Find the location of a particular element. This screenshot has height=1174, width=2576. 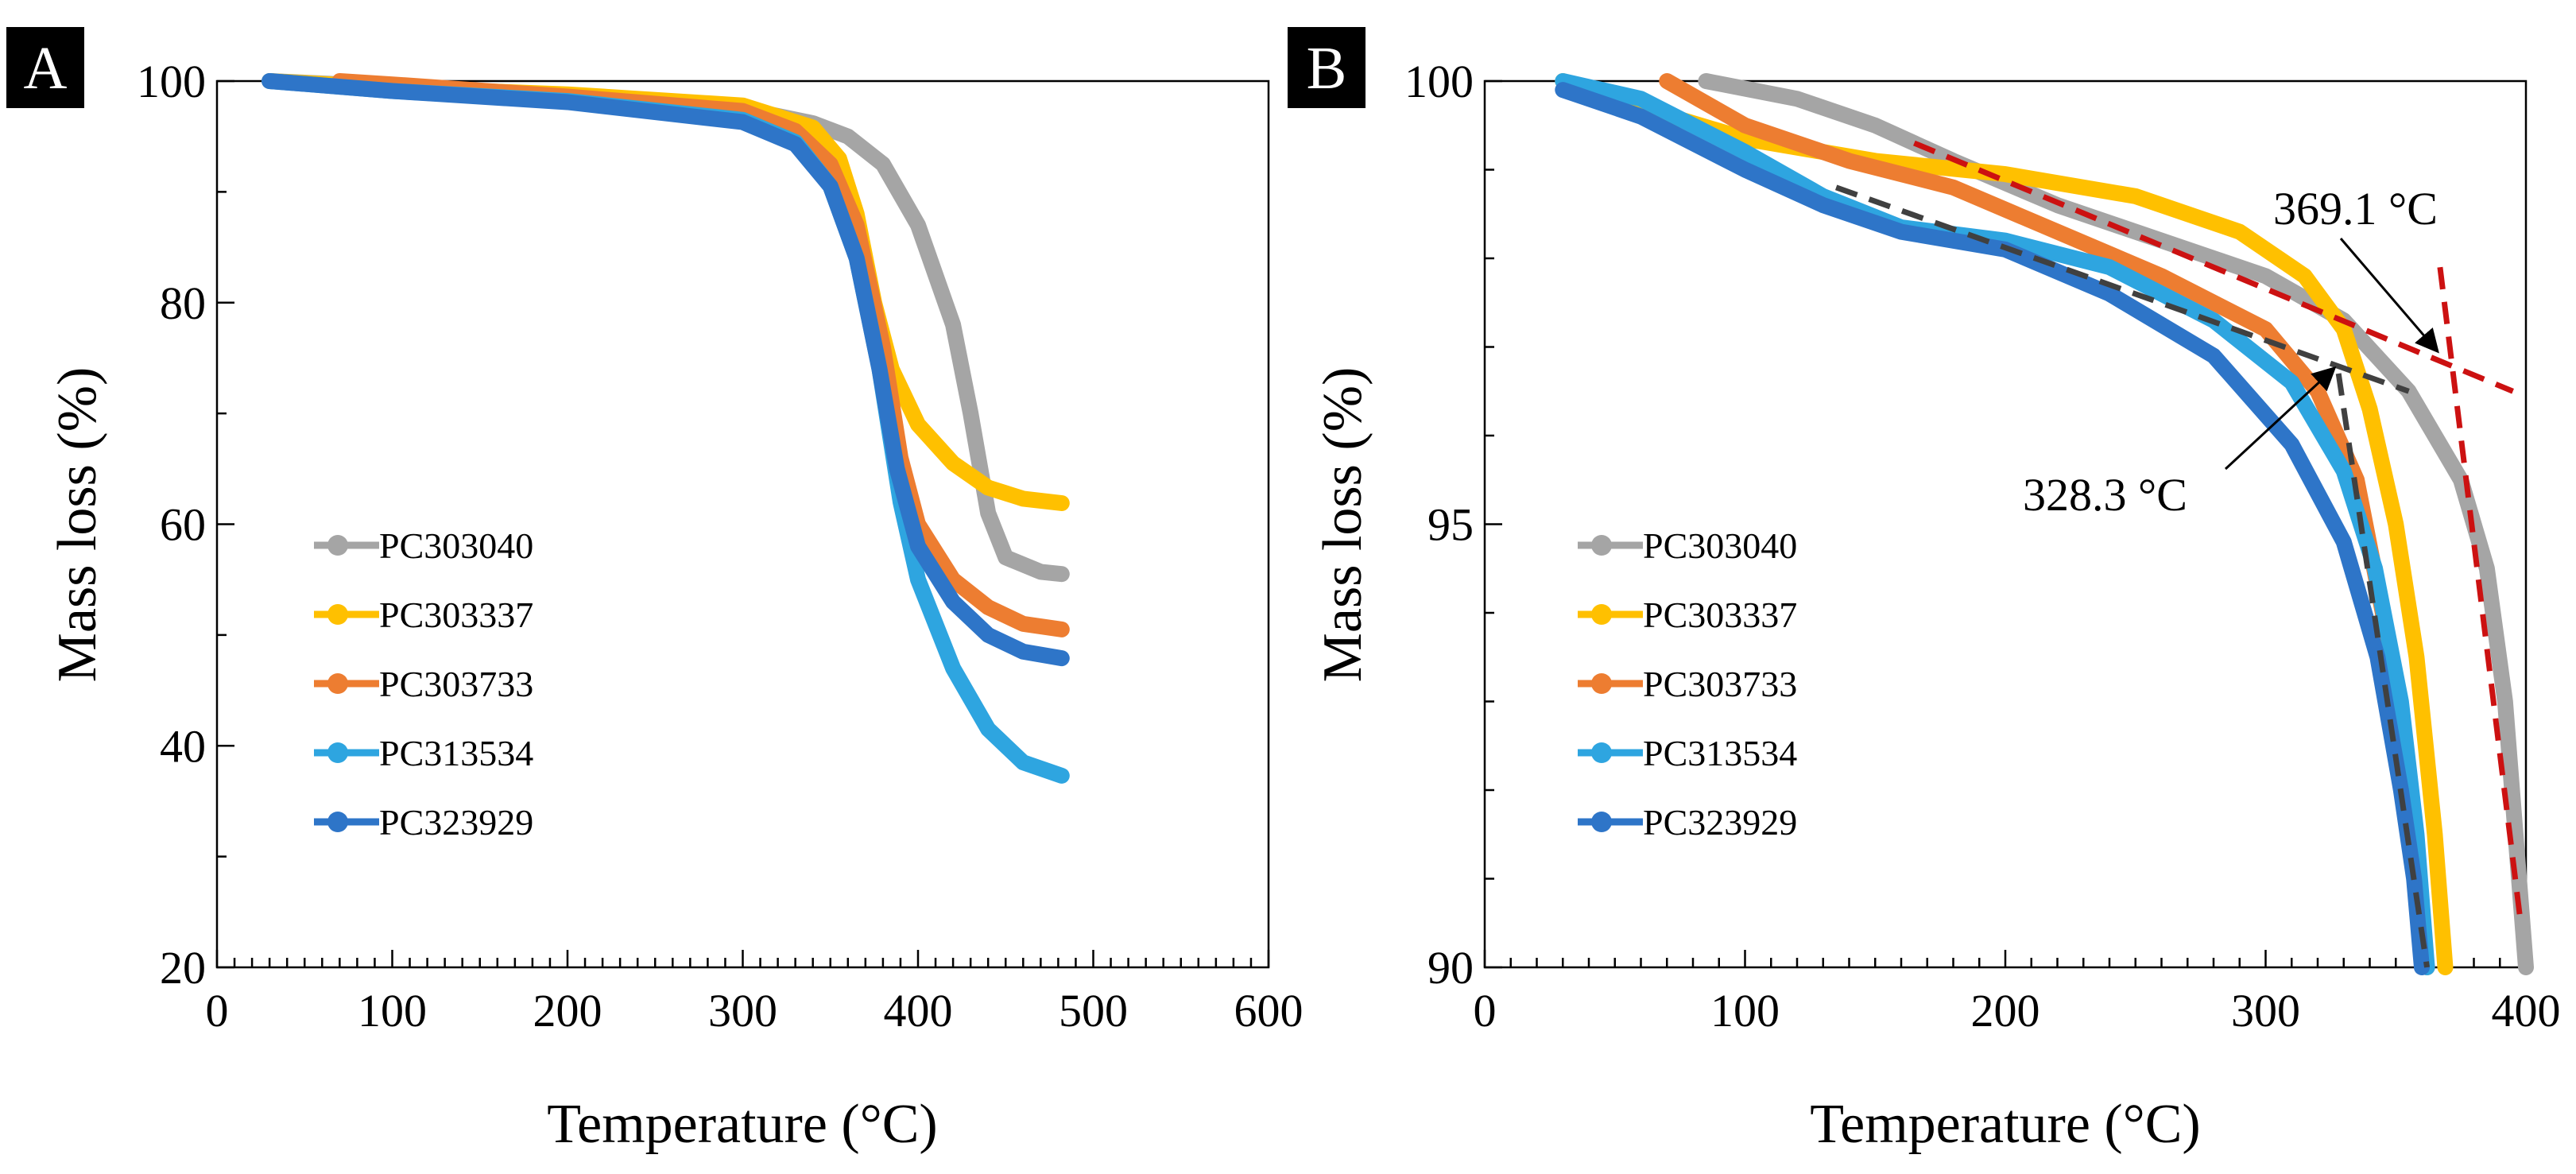

panel-b-annotations: 369.1 °C 328.3 °C is located at coordinates (2231, 352).